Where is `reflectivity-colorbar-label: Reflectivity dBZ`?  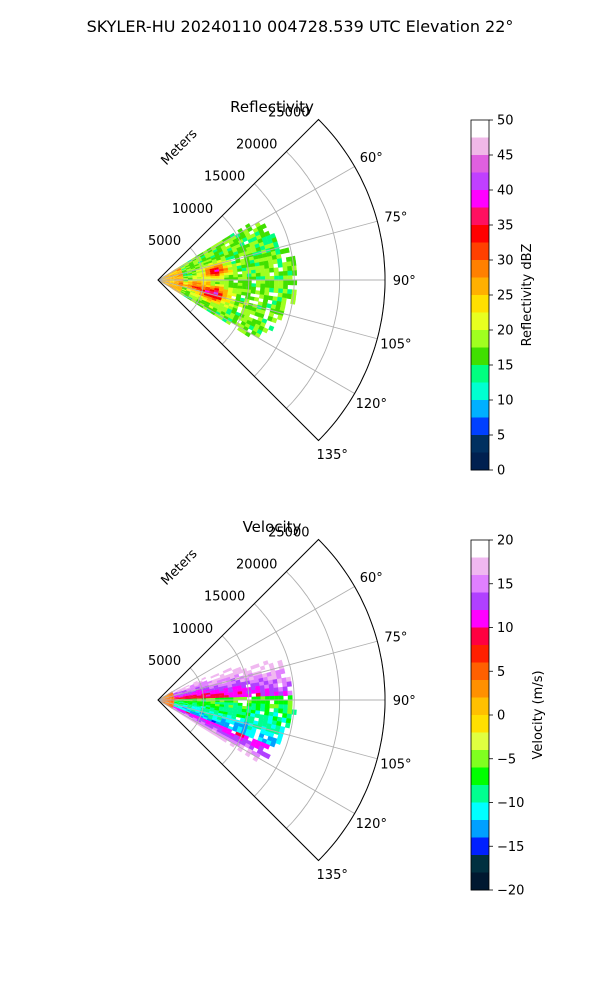
reflectivity-colorbar-label: Reflectivity dBZ is located at coordinates (527, 295).